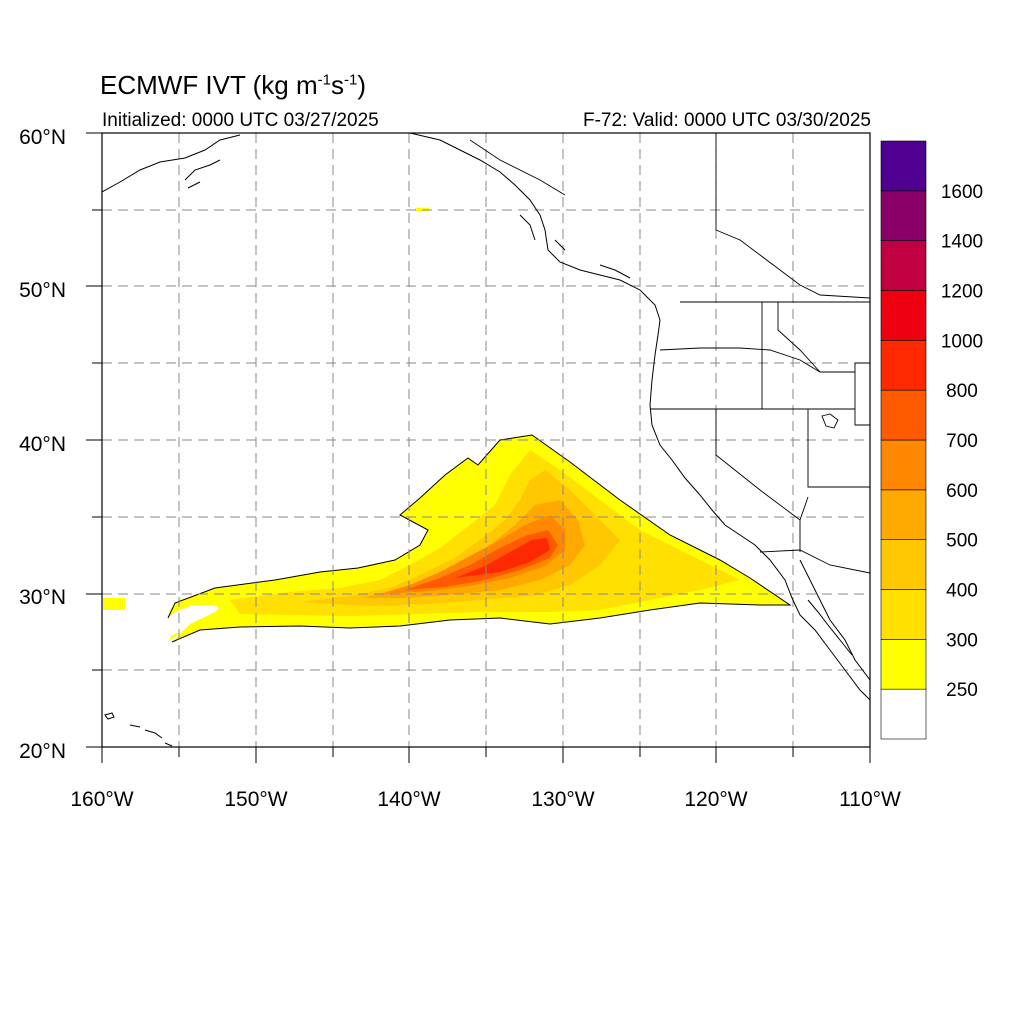 This screenshot has width=1024, height=1024. What do you see at coordinates (42, 290) in the screenshot?
I see `y-tick-label: 50°N` at bounding box center [42, 290].